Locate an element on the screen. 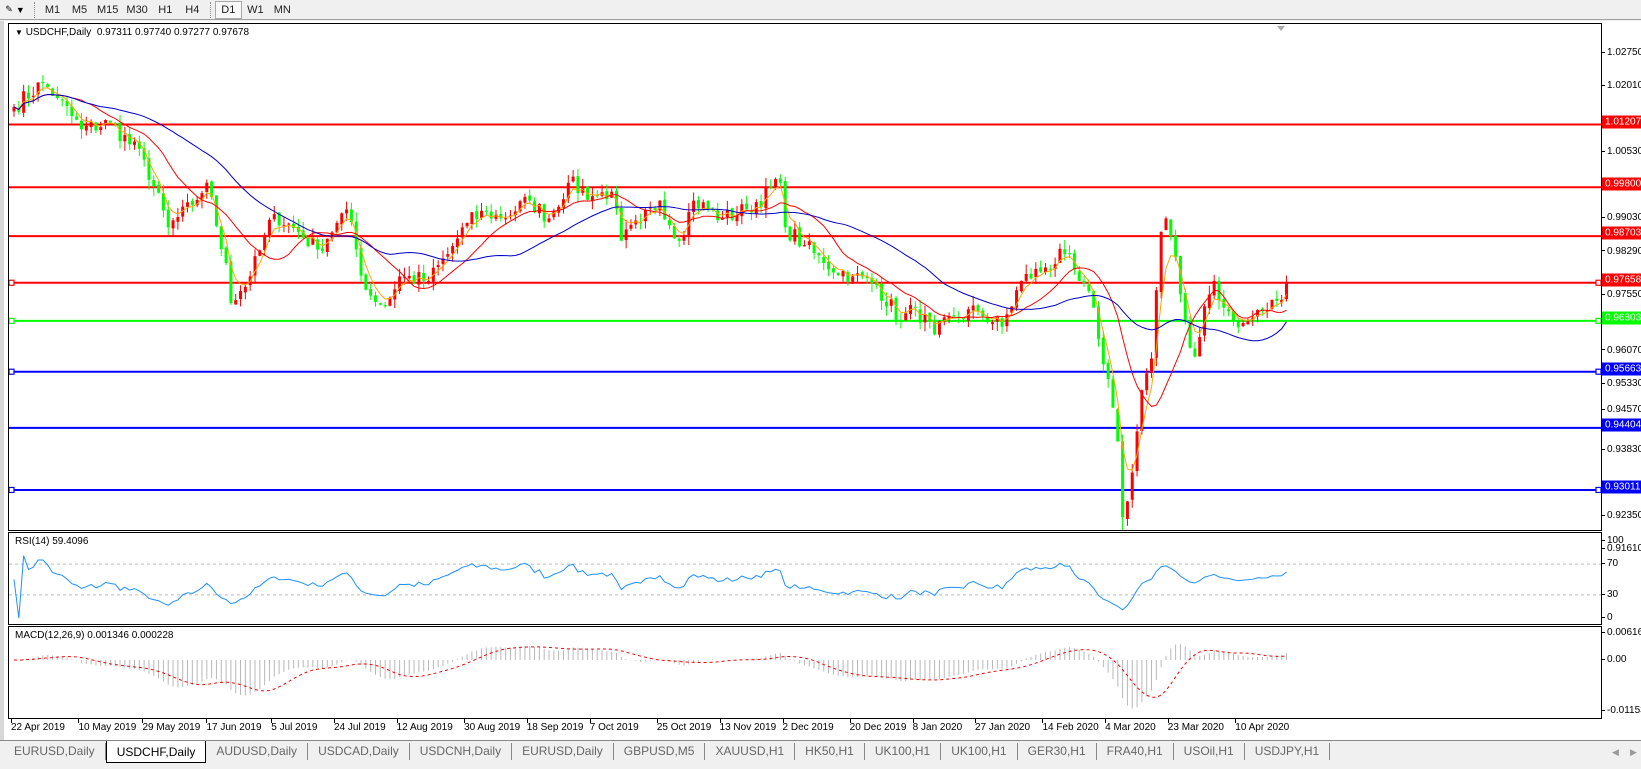  timeframe-toolbar: ✎ ▼ M1 M5 M15 M30 H1 H4 D1 W1 MN is located at coordinates (820, 10).